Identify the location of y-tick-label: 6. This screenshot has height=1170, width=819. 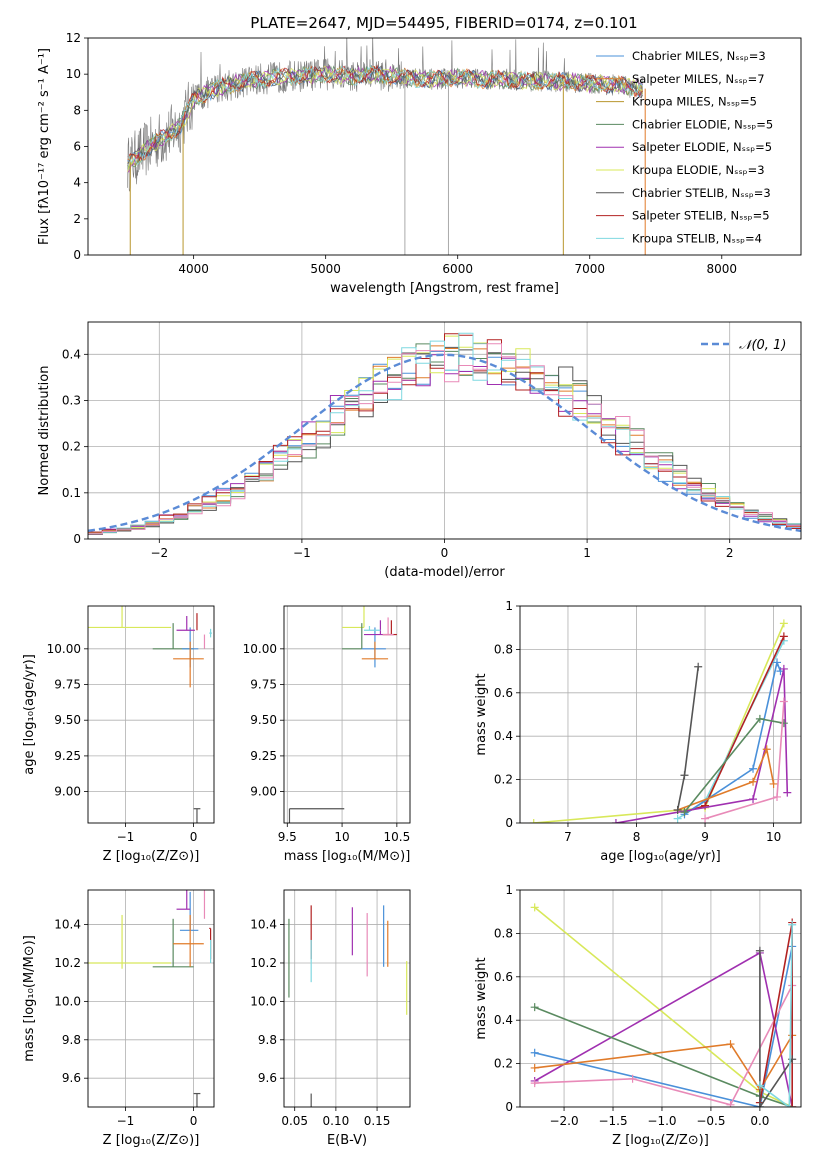
(77, 147).